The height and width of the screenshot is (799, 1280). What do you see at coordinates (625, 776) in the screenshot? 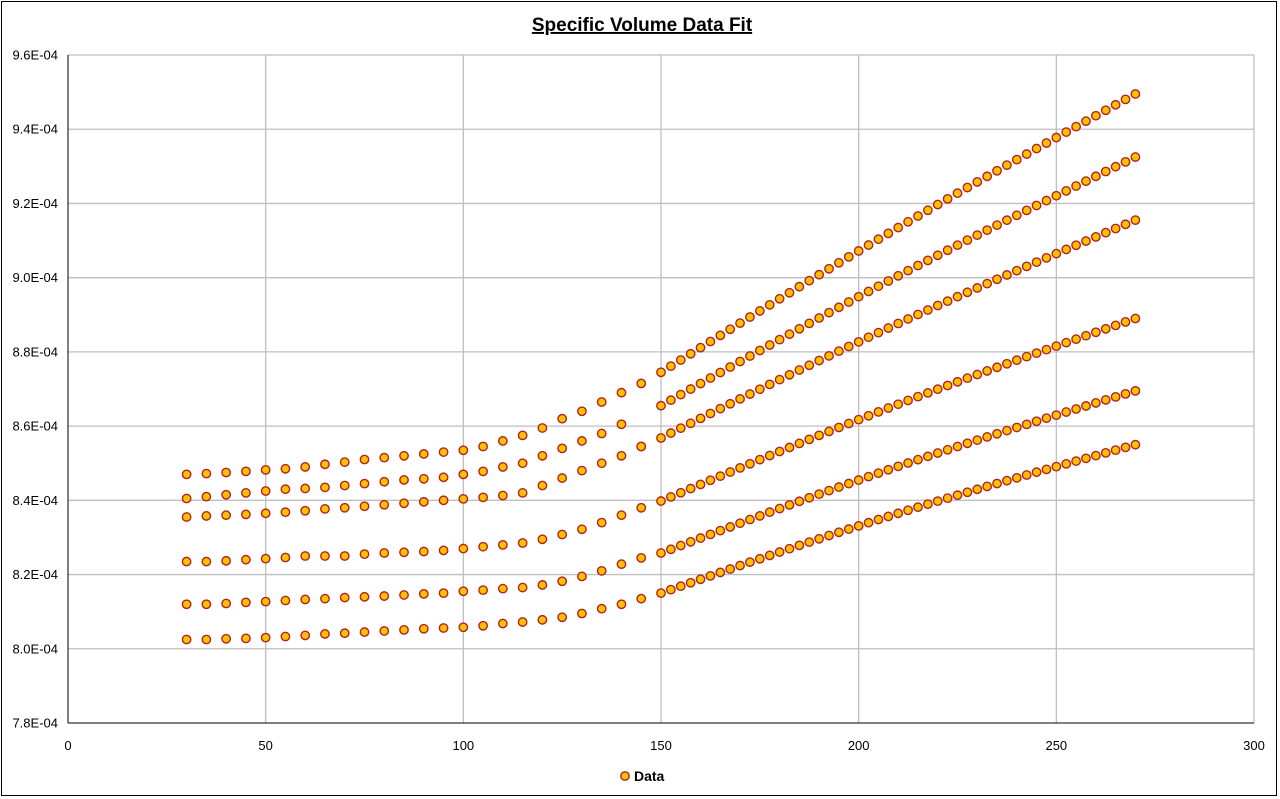
I see `legend-marker` at bounding box center [625, 776].